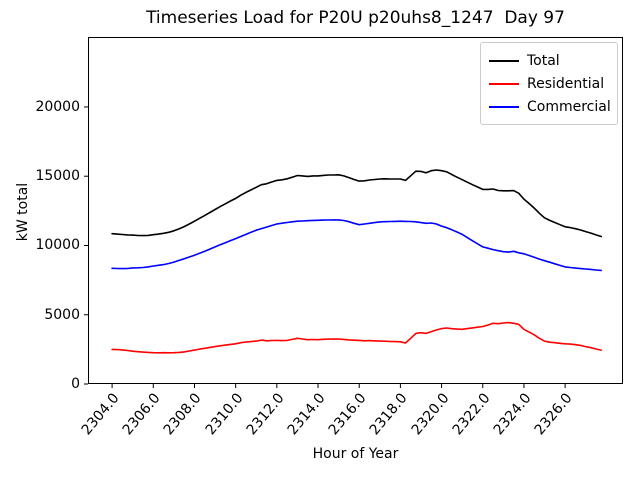 The width and height of the screenshot is (640, 480). Describe the element at coordinates (543, 60) in the screenshot. I see `legend-label: Total` at that location.